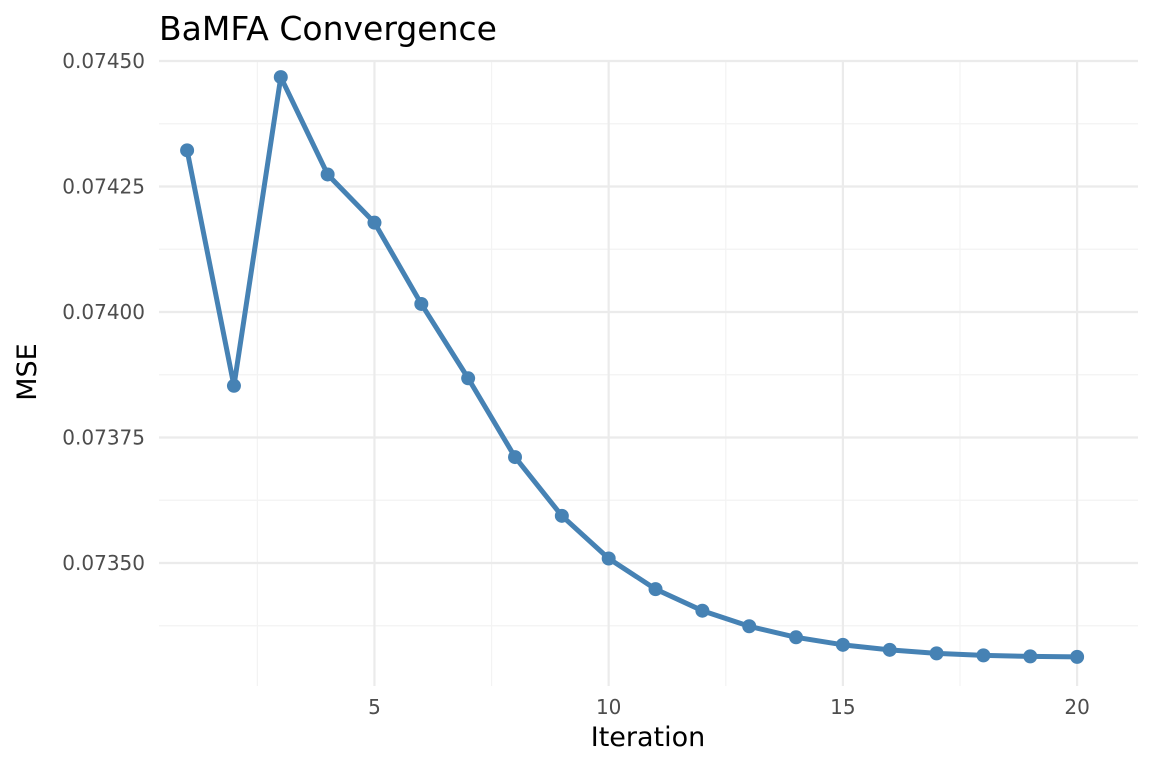  Describe the element at coordinates (103, 312) in the screenshot. I see `y-tick-label: 0.07400` at that location.